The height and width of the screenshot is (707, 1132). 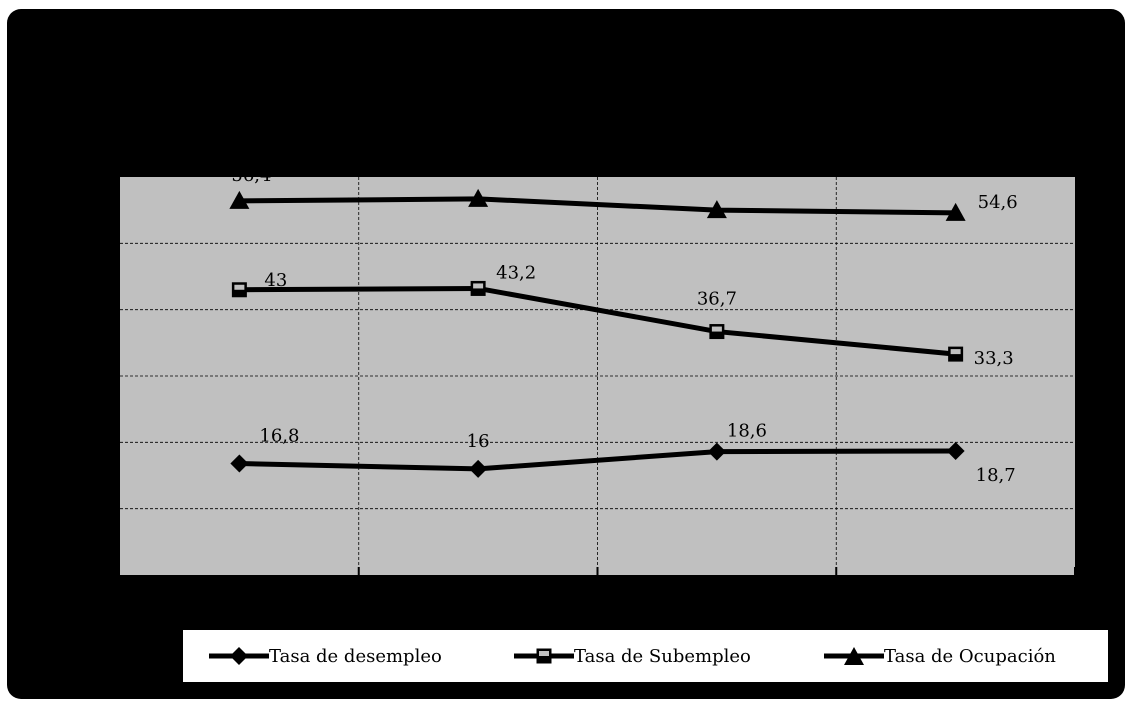 What do you see at coordinates (478, 441) in the screenshot?
I see `data-label: 16` at bounding box center [478, 441].